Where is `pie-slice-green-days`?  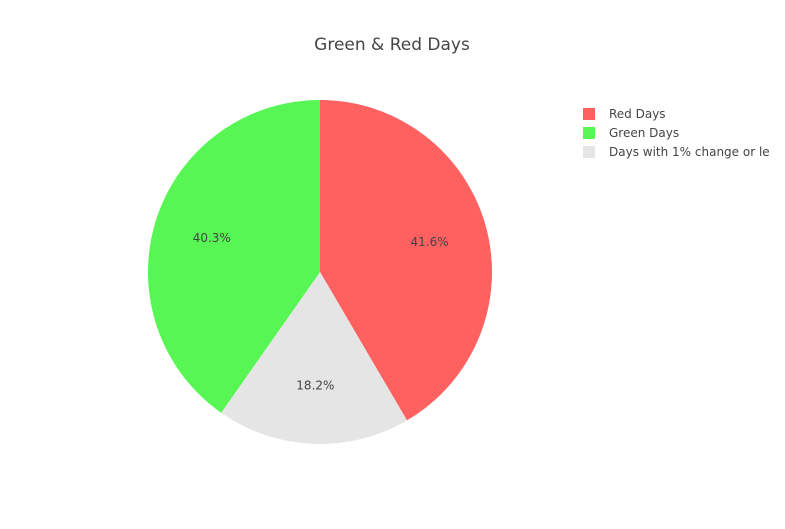 pie-slice-green-days is located at coordinates (234, 256).